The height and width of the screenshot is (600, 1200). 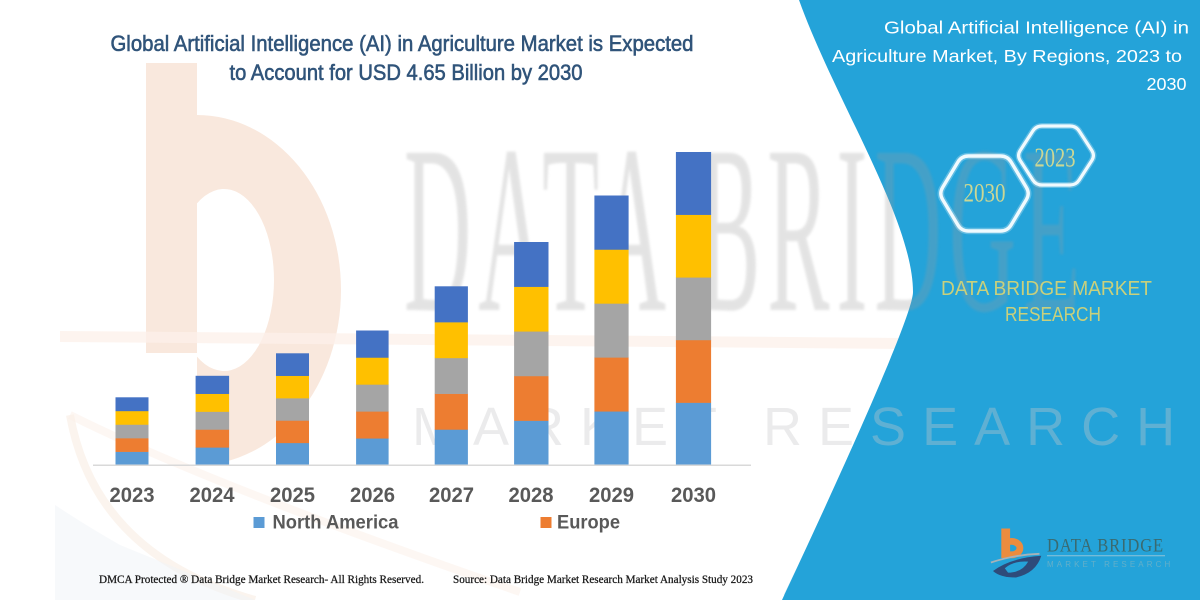 What do you see at coordinates (531, 495) in the screenshot?
I see `svg-text: 2028` at bounding box center [531, 495].